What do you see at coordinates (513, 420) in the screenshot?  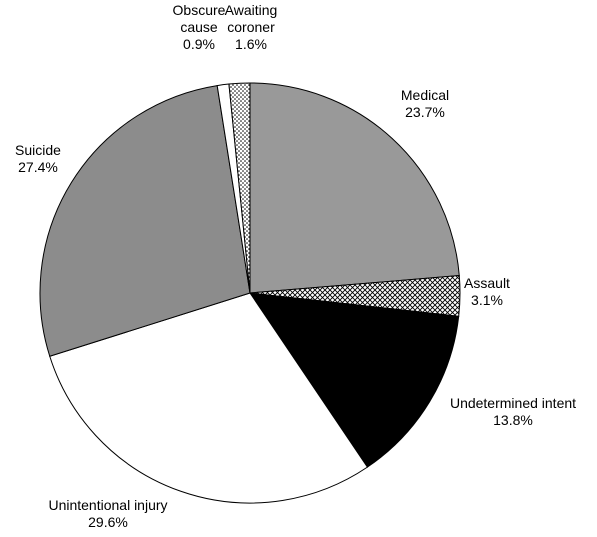 I see `slice-value-label: 13.8%` at bounding box center [513, 420].